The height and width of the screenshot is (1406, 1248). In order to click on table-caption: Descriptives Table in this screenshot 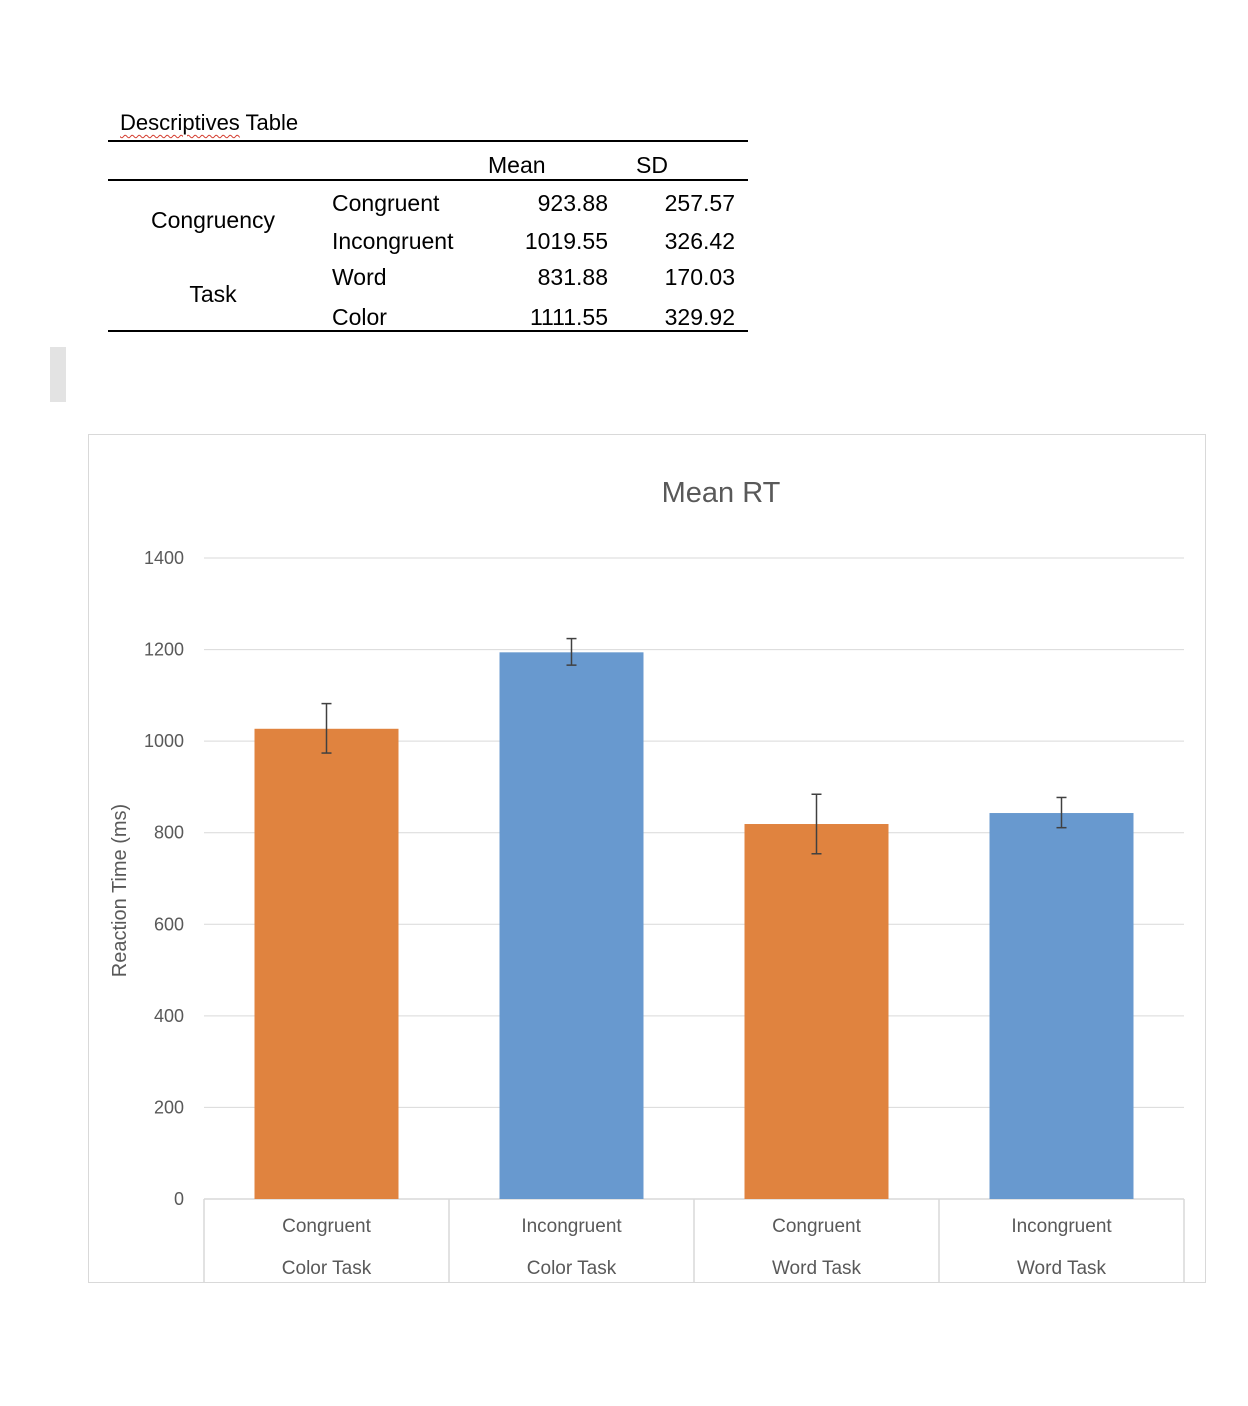, I will do `click(209, 123)`.